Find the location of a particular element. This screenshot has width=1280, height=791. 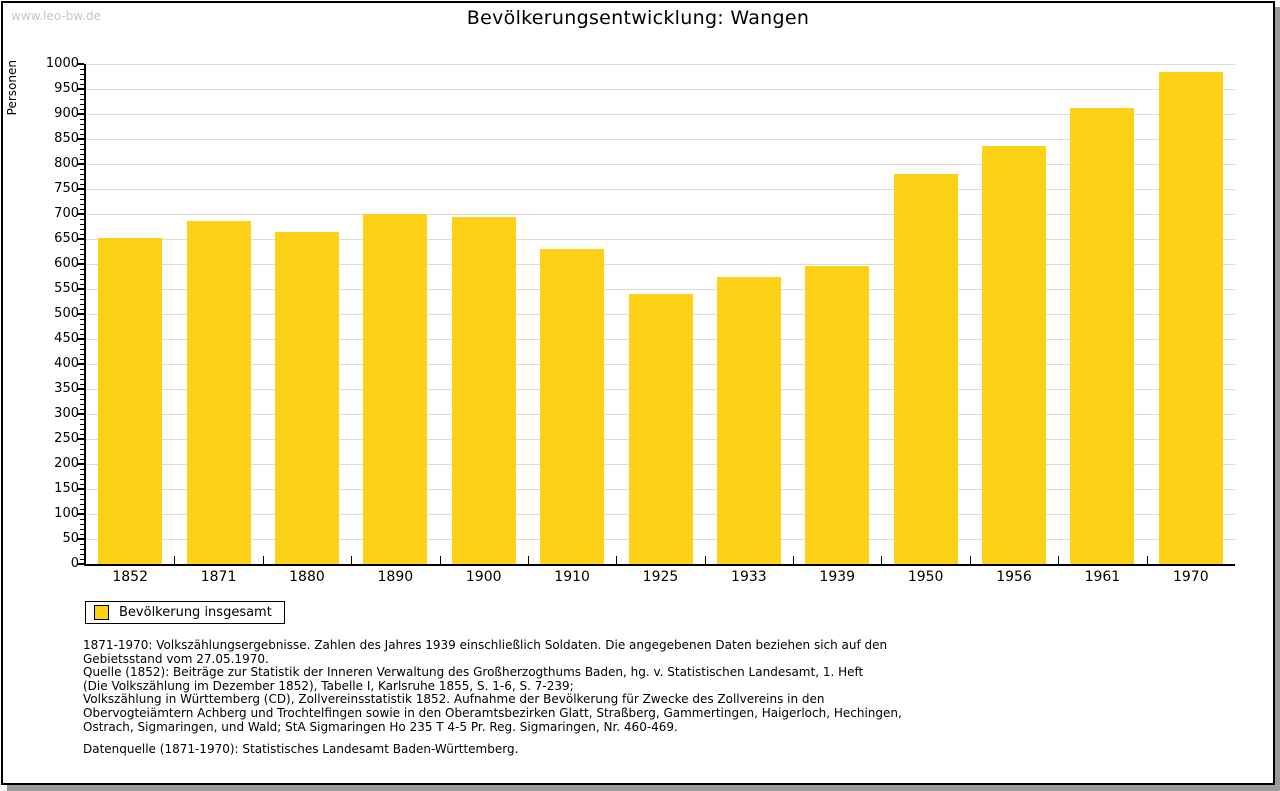

x-tick-label: 1871 is located at coordinates (218, 577).